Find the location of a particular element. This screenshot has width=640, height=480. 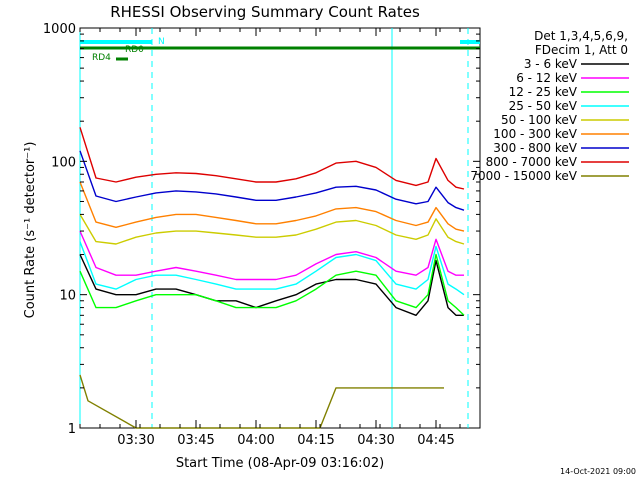

legend-entry-label: 7000 - 15000 keV is located at coordinates (523, 176).